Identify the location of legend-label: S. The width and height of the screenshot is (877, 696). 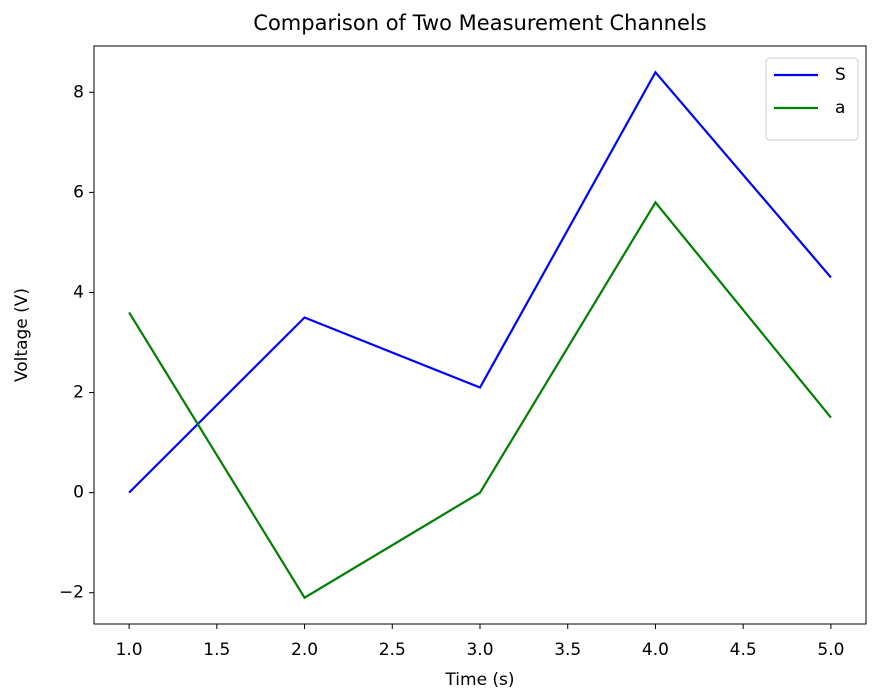
(840, 75).